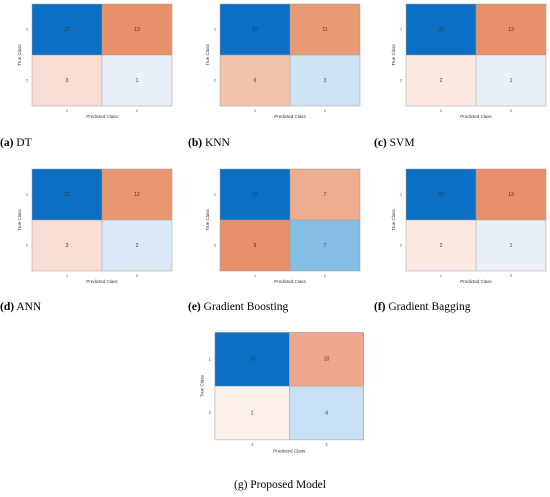  What do you see at coordinates (246, 307) in the screenshot?
I see `caption-e-text: Gradient Boosting` at bounding box center [246, 307].